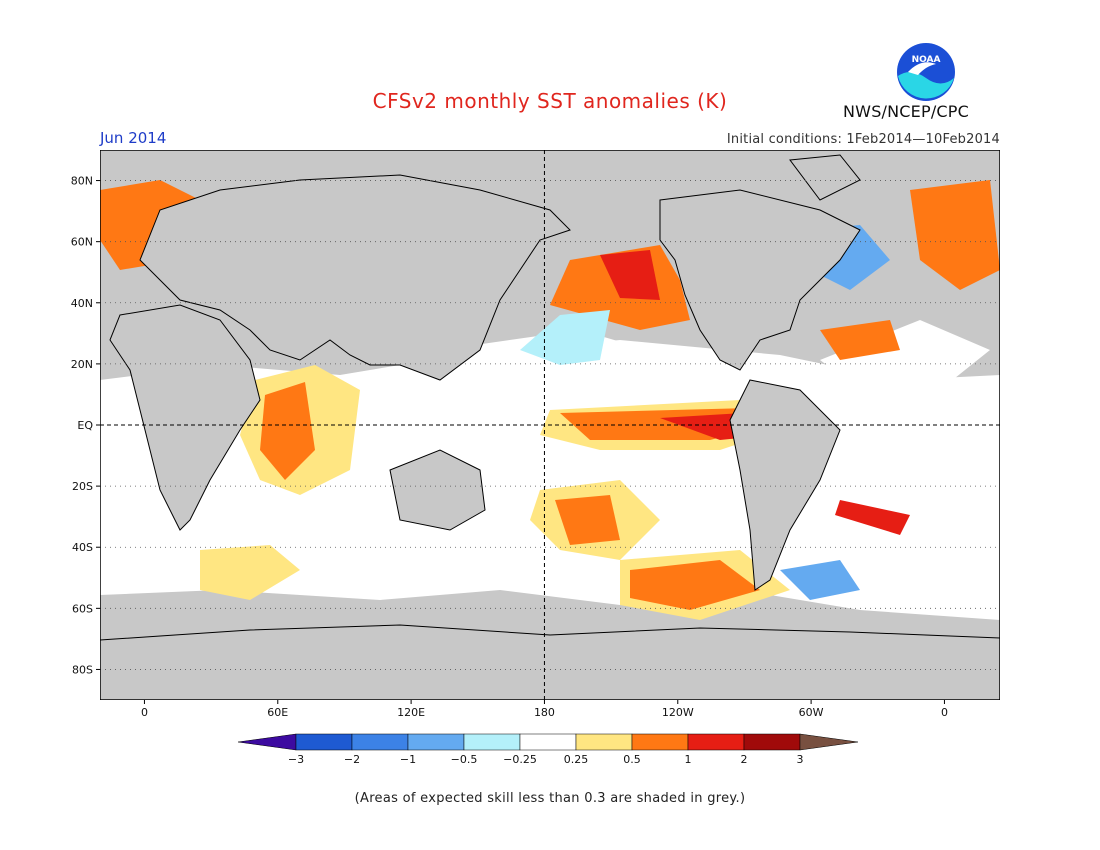 This screenshot has height=850, width=1100. I want to click on noaa-logo-icon: NOAA, so click(926, 72).